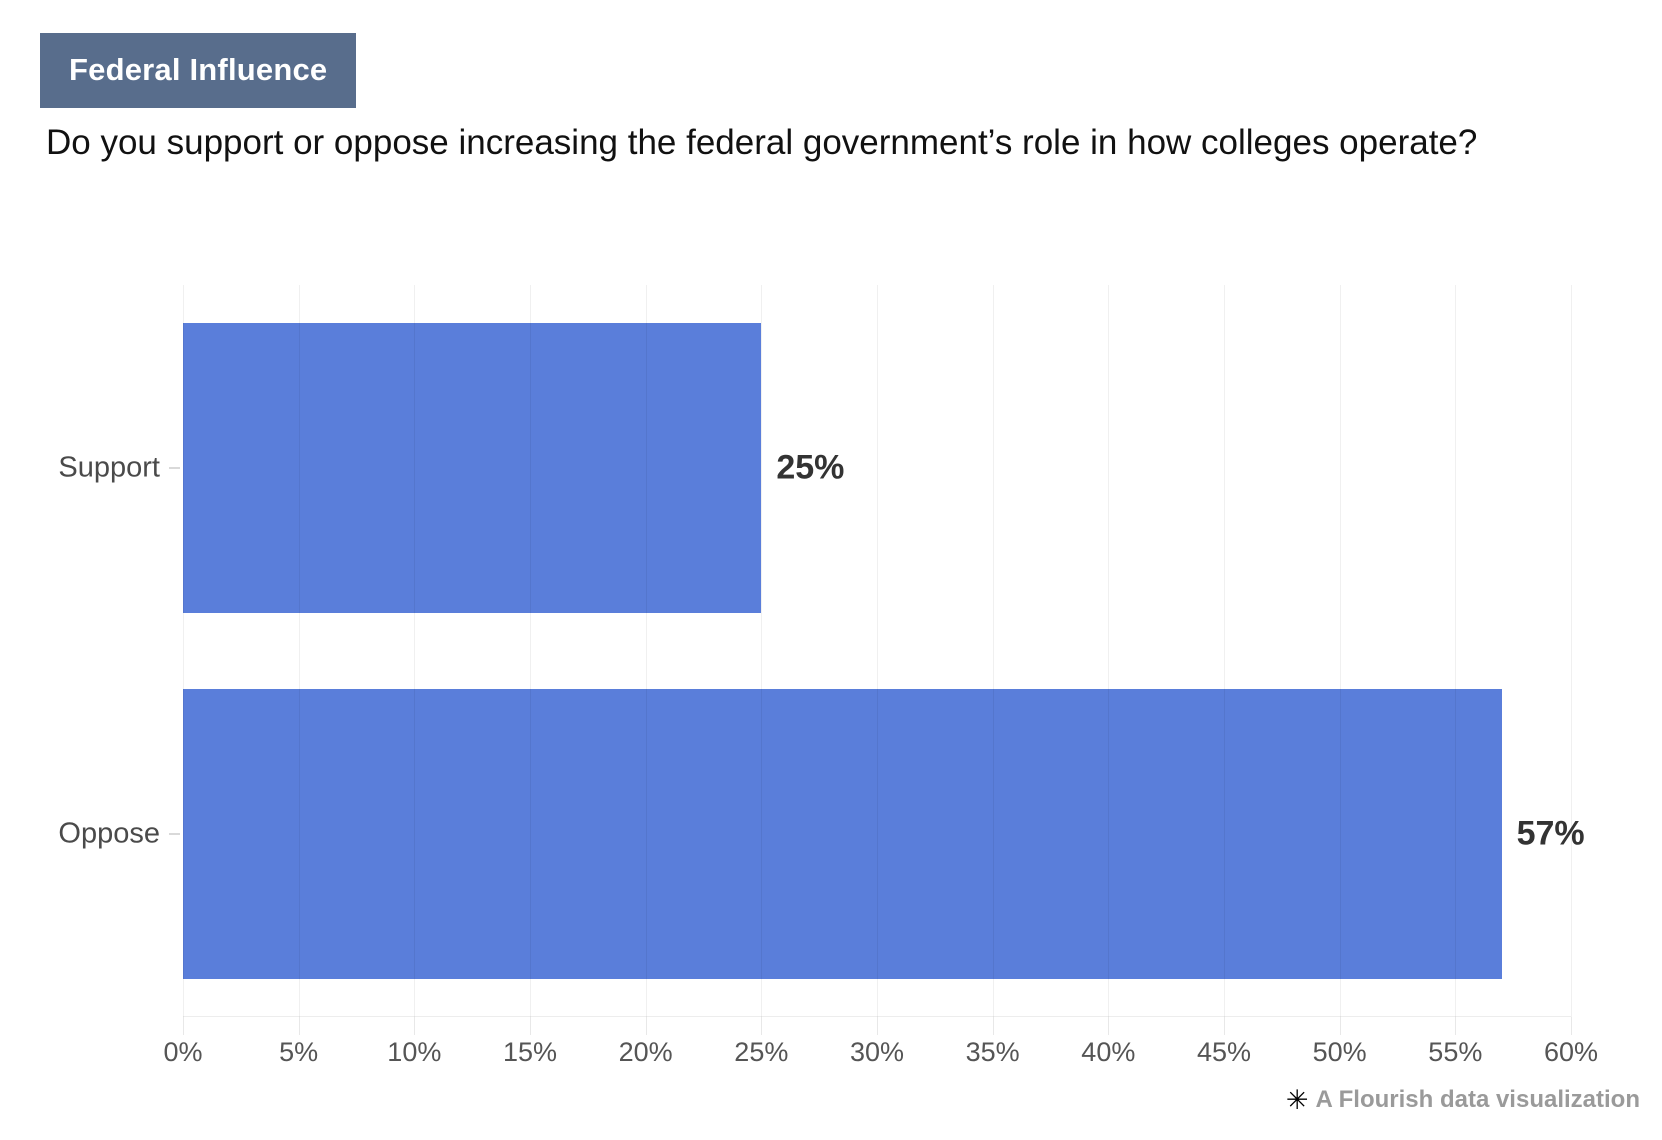 This screenshot has height=1140, width=1662. I want to click on category-badge: Federal Influence, so click(198, 70).